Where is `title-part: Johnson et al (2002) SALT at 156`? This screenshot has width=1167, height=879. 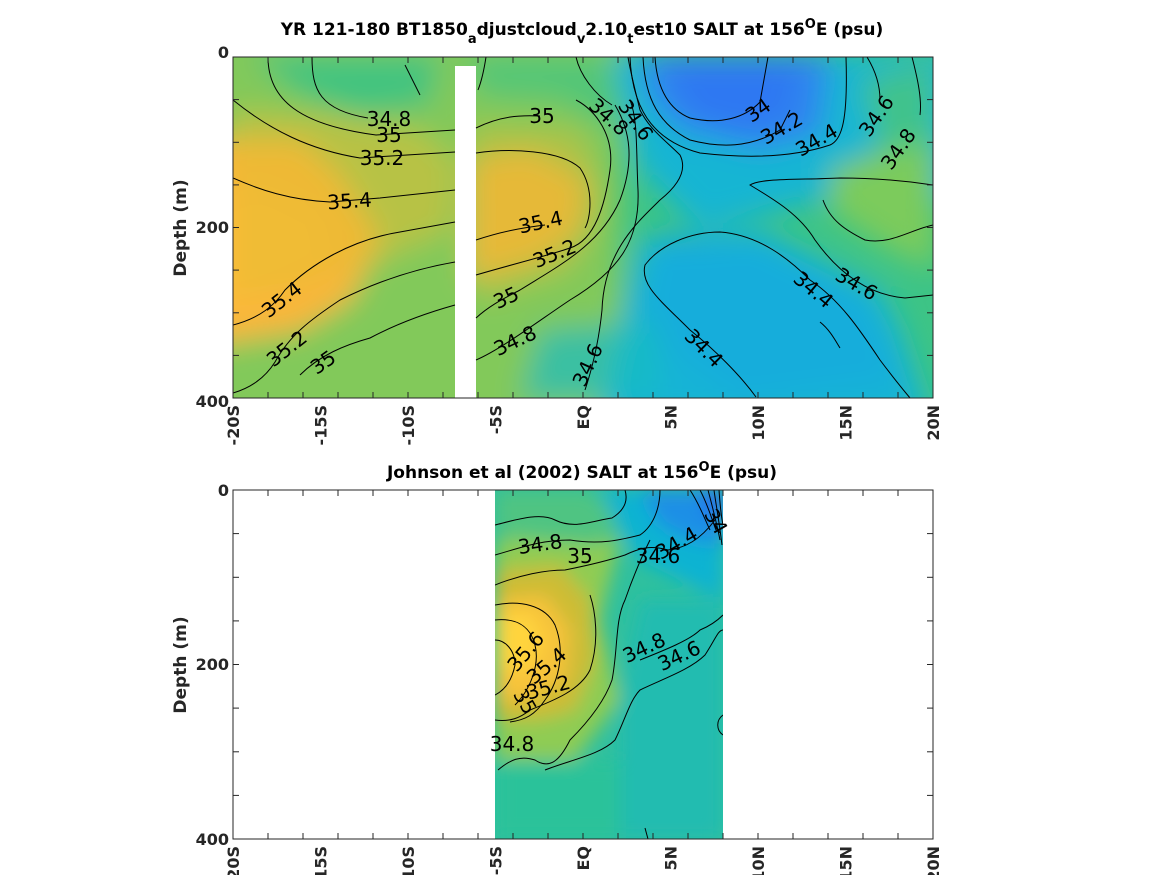
title-part: Johnson et al (2002) SALT at 156 is located at coordinates (542, 473).